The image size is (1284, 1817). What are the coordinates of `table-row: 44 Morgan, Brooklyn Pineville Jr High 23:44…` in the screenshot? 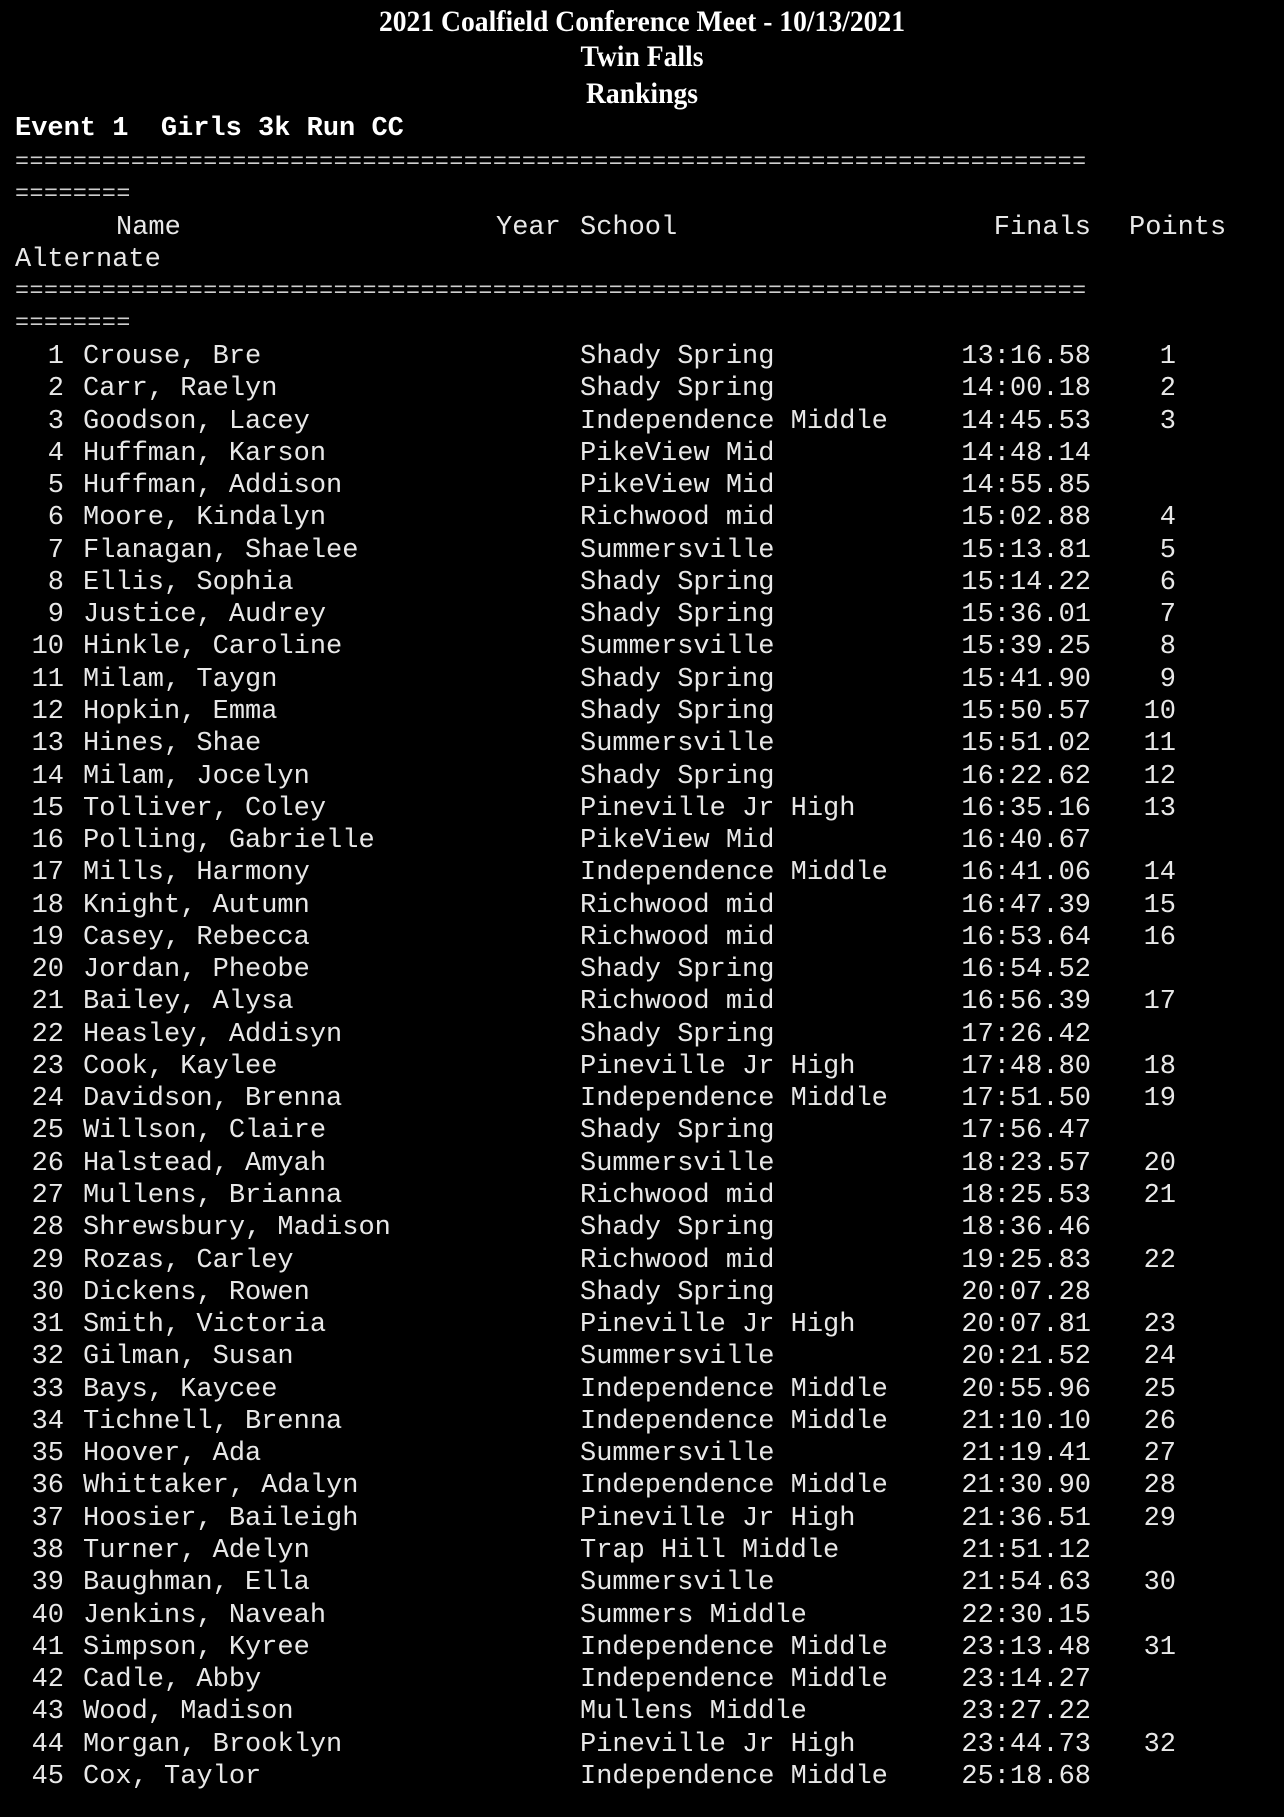 It's located at (642, 1745).